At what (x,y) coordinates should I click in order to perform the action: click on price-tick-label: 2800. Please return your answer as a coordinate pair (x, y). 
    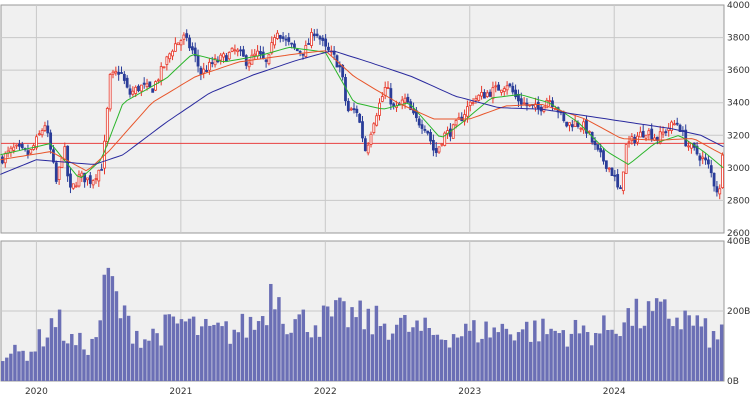
    Looking at the image, I should click on (738, 201).